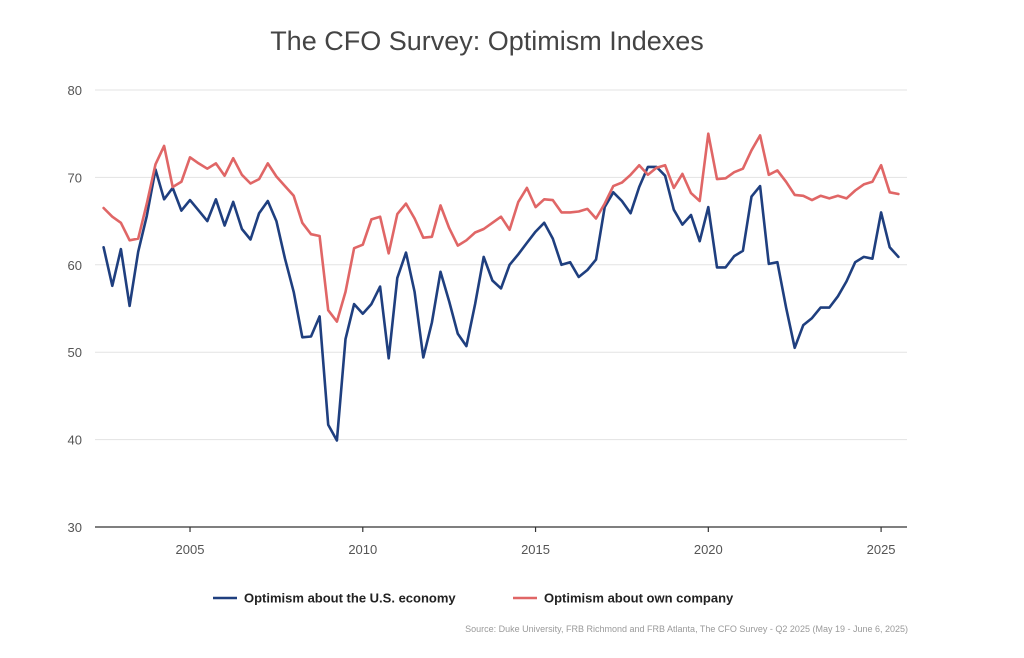  I want to click on y-tick-label: 40, so click(75, 440).